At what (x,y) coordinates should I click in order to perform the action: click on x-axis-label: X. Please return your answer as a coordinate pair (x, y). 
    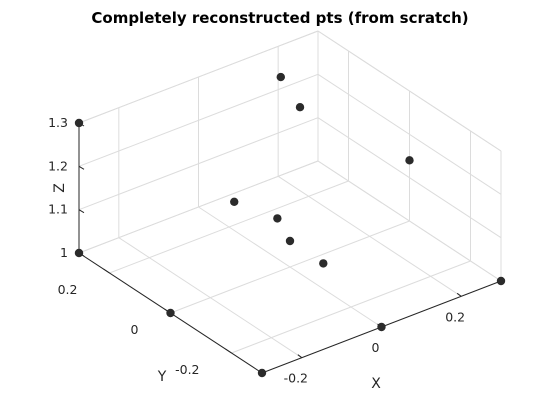
    Looking at the image, I should click on (376, 384).